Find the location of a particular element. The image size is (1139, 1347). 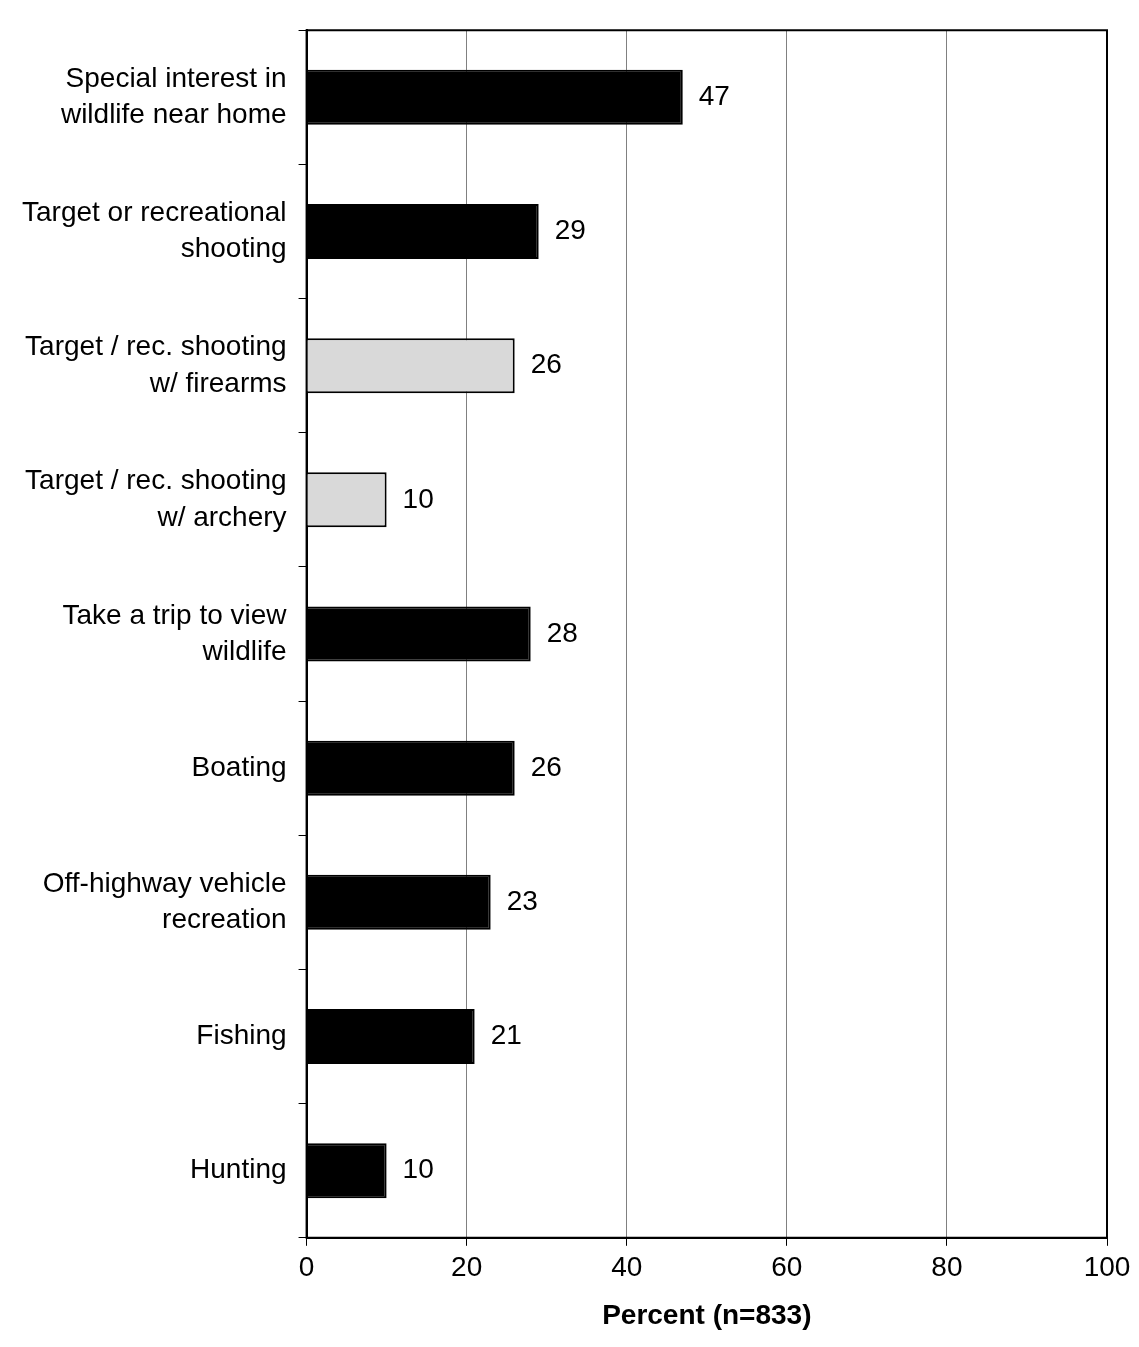

x-tick-label: 40 is located at coordinates (627, 1267).